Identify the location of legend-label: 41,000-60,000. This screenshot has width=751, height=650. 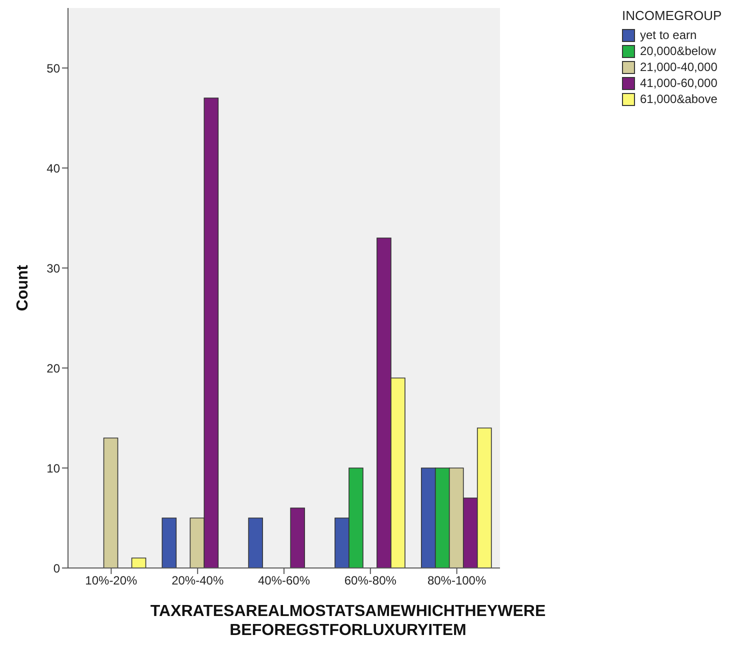
(679, 83).